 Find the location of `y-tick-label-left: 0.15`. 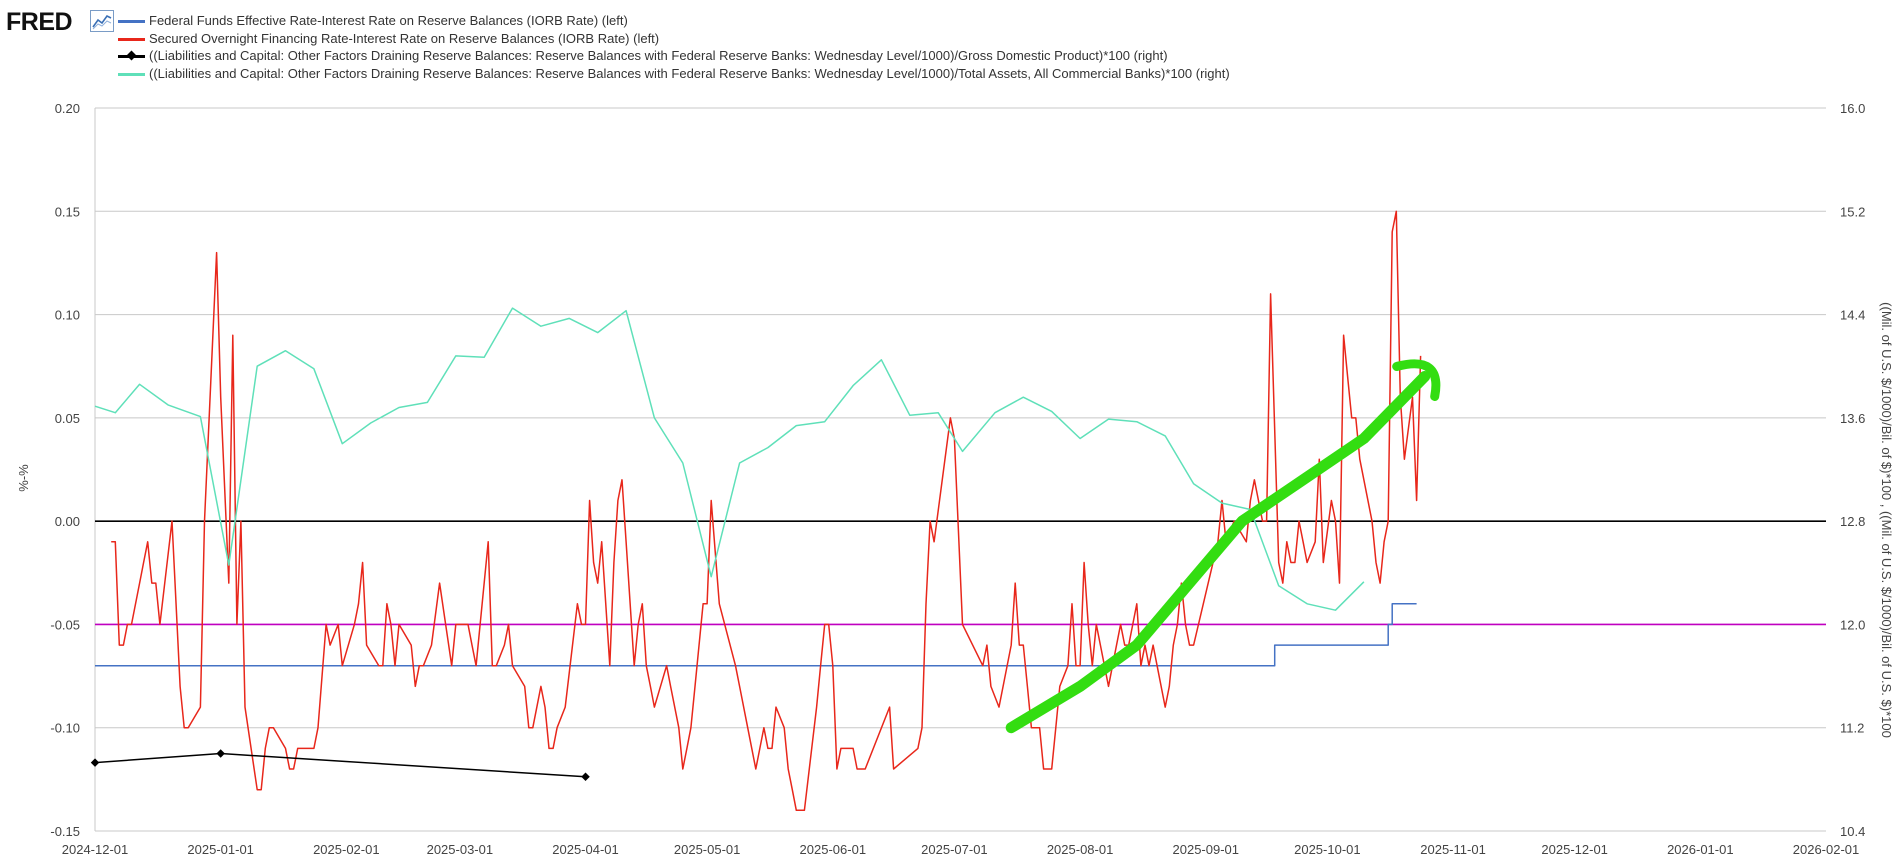

y-tick-label-left: 0.15 is located at coordinates (67, 211).